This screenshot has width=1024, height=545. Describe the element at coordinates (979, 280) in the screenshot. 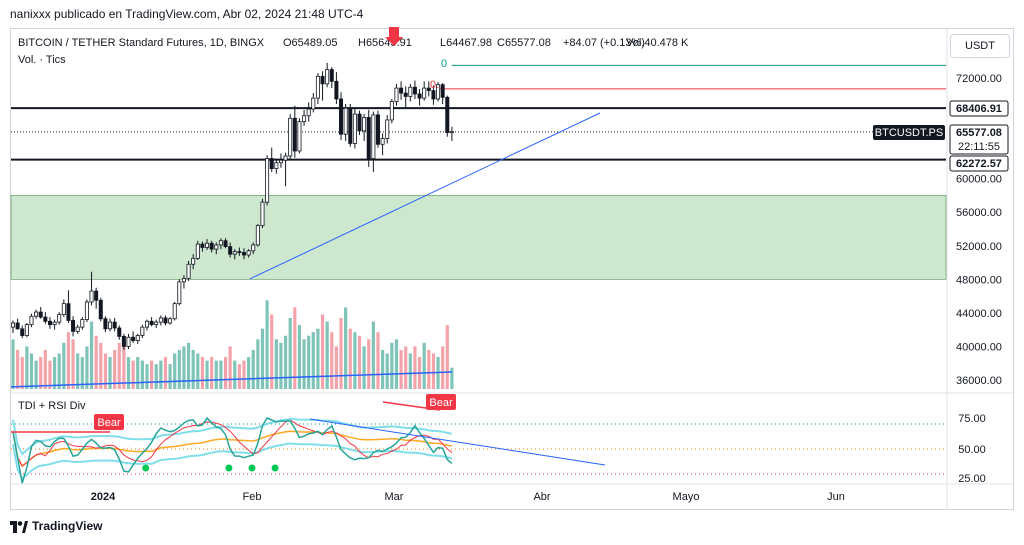

I see `price-tick-label: 48000.00` at that location.